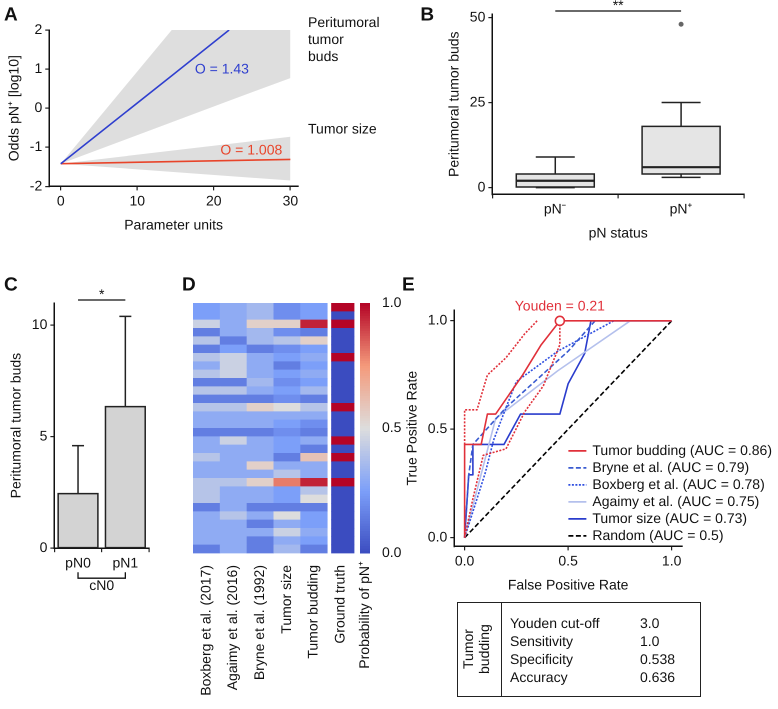 The width and height of the screenshot is (778, 709). Describe the element at coordinates (40, 324) in the screenshot. I see `y-tick-label: 10` at that location.